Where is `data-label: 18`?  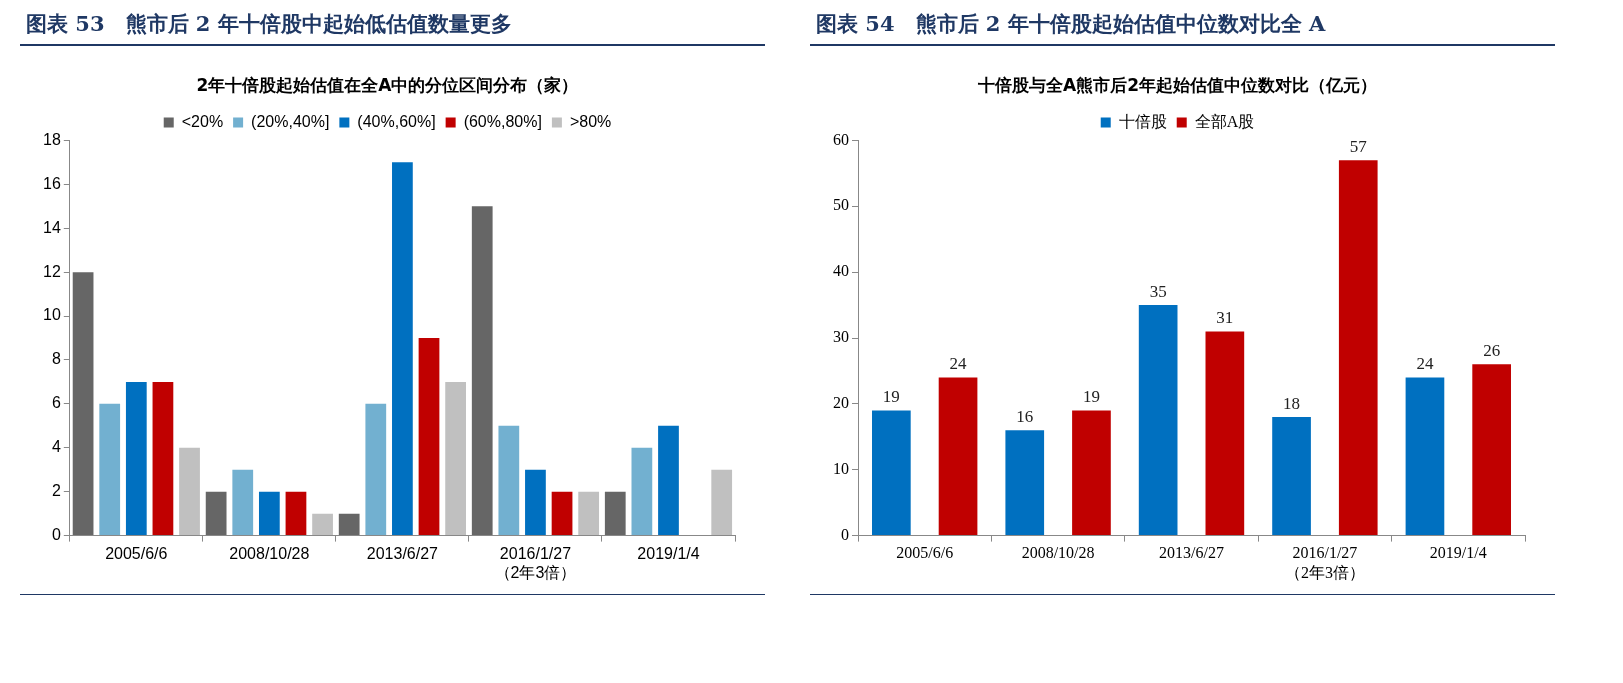
data-label: 18 is located at coordinates (1292, 404).